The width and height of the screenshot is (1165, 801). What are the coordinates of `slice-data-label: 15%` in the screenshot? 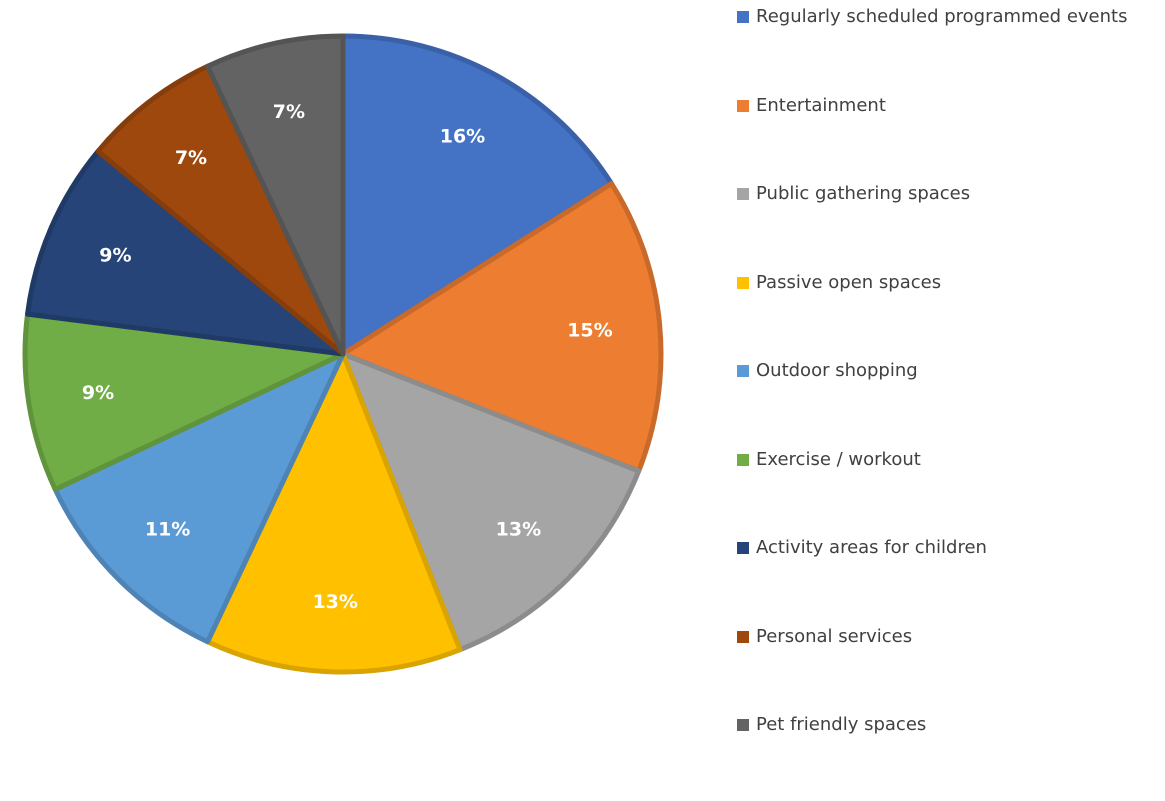 It's located at (589, 331).